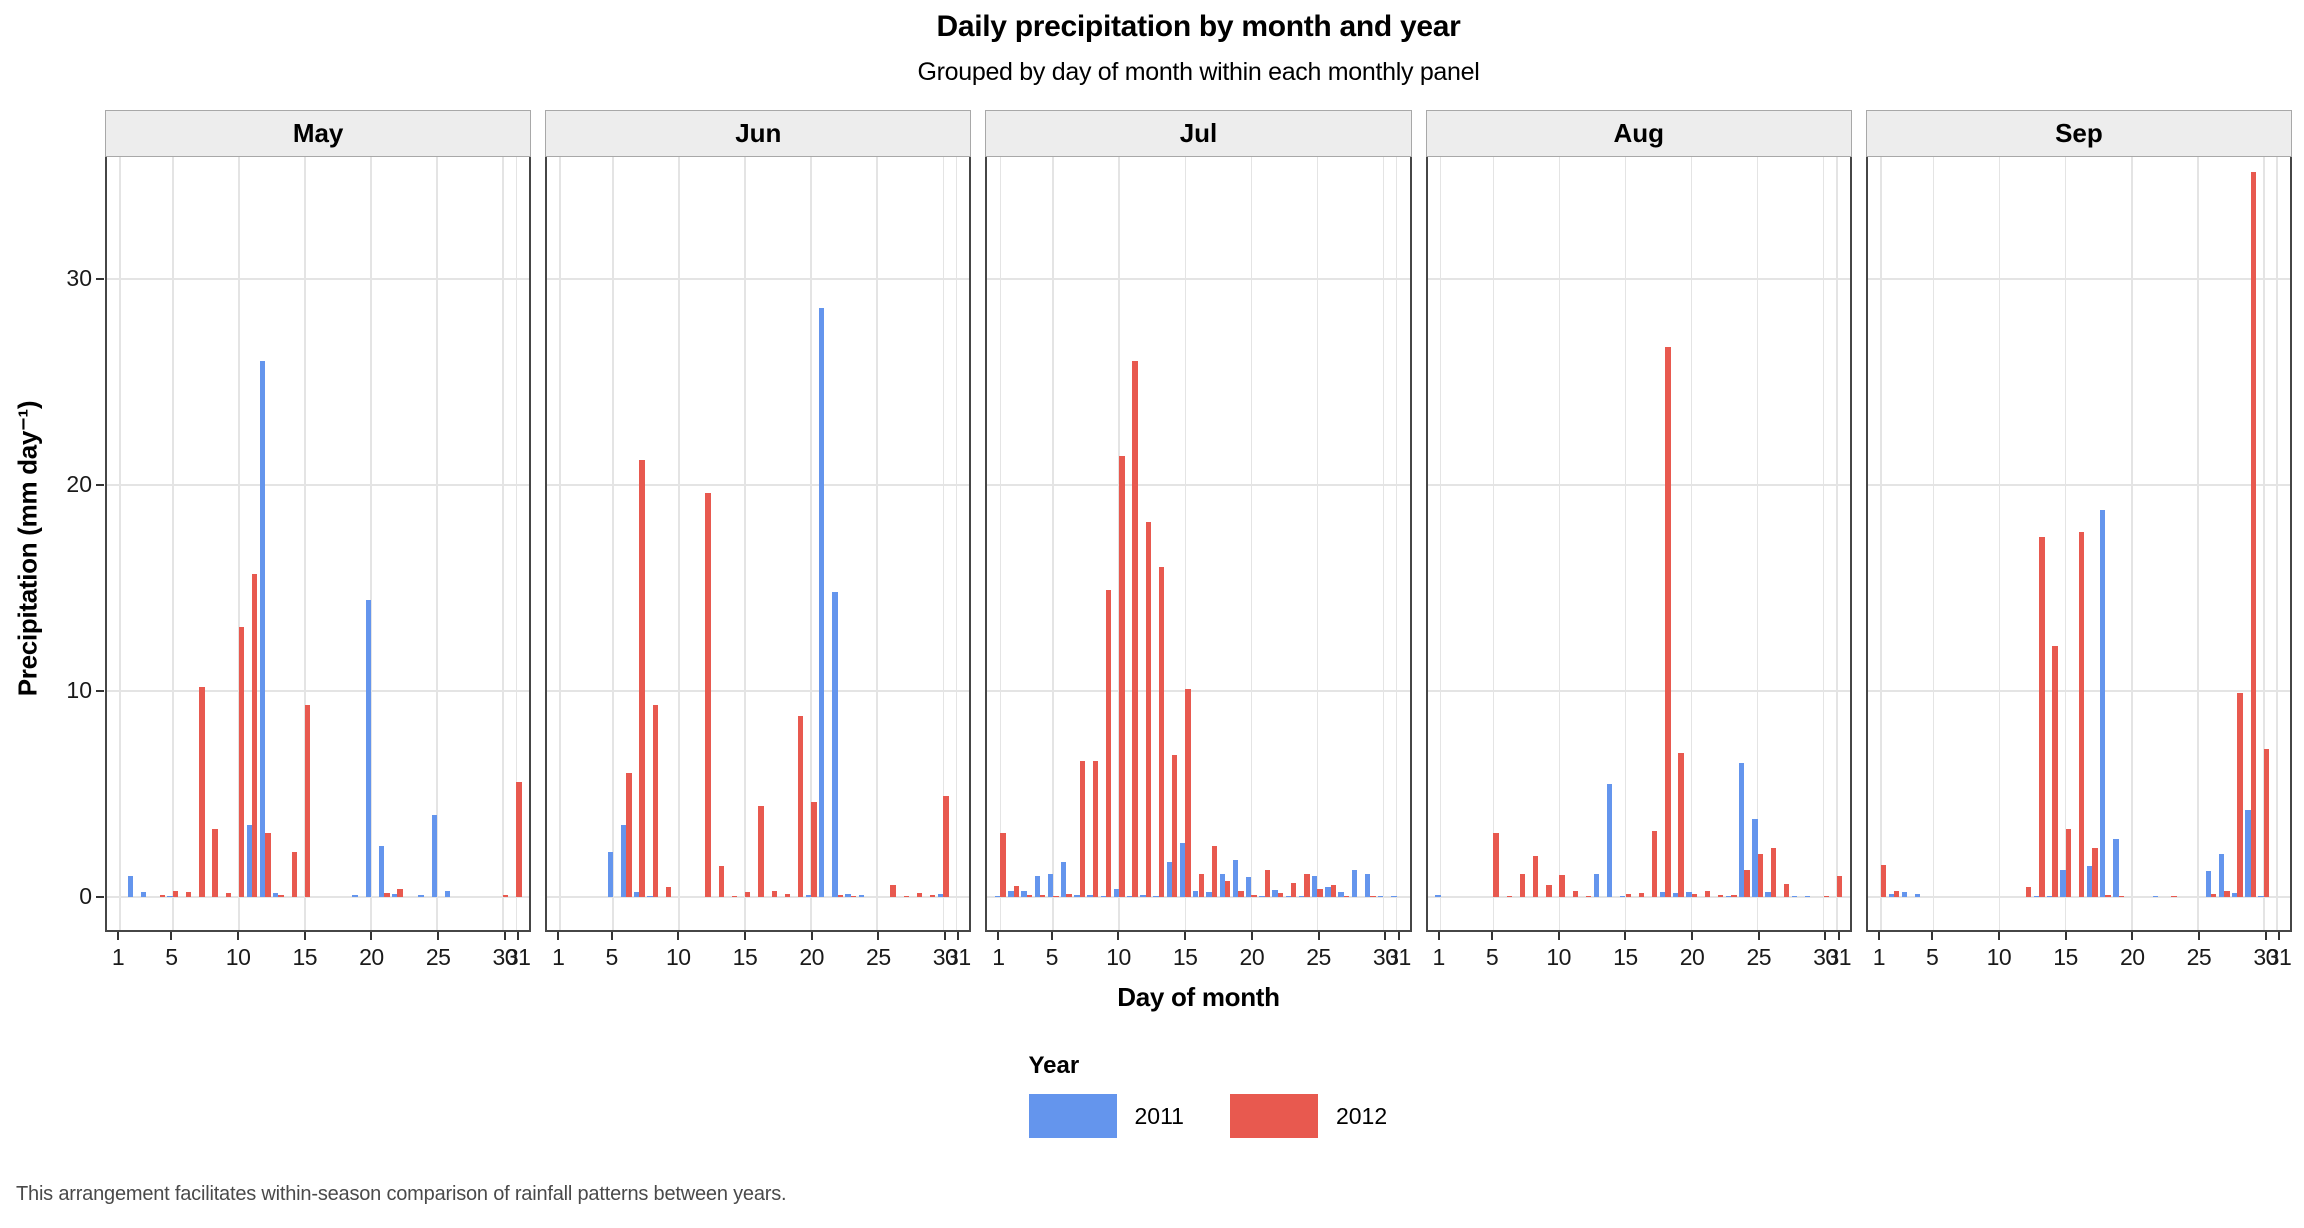 The width and height of the screenshot is (2304, 1228). Describe the element at coordinates (1638, 544) in the screenshot. I see `plot-area-aug` at that location.